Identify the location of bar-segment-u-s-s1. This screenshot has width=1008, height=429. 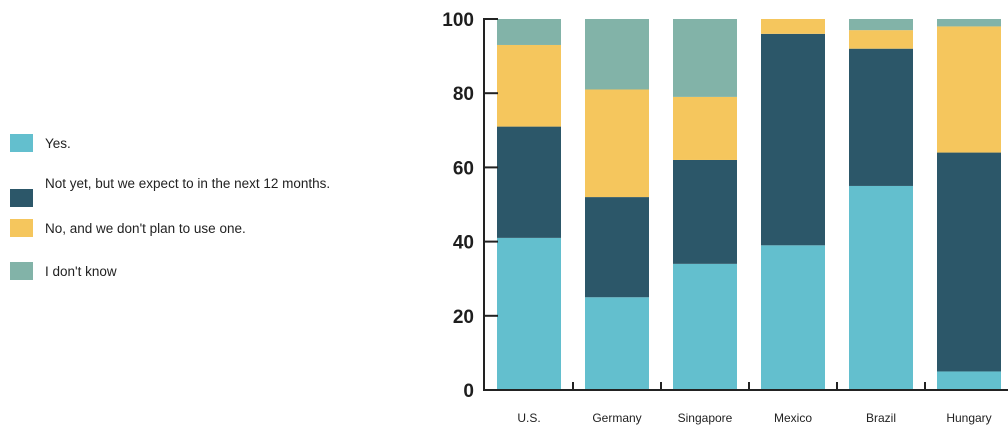
(529, 182).